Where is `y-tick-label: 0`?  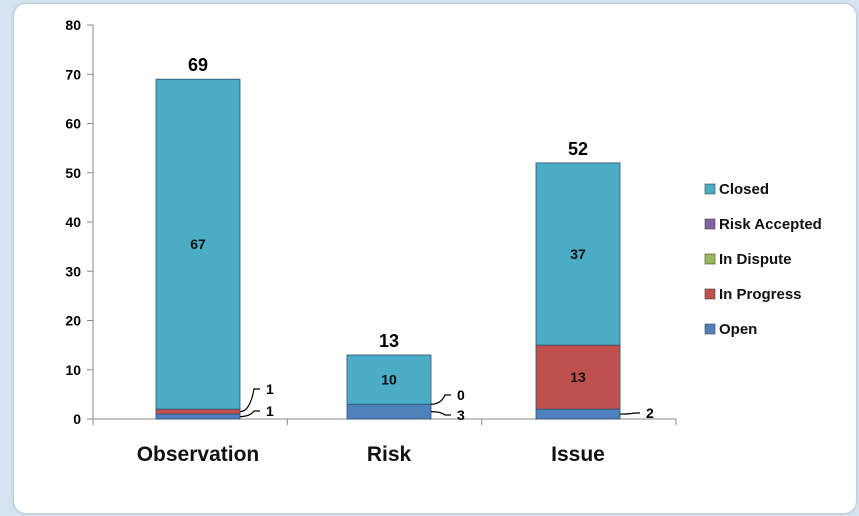 y-tick-label: 0 is located at coordinates (77, 419).